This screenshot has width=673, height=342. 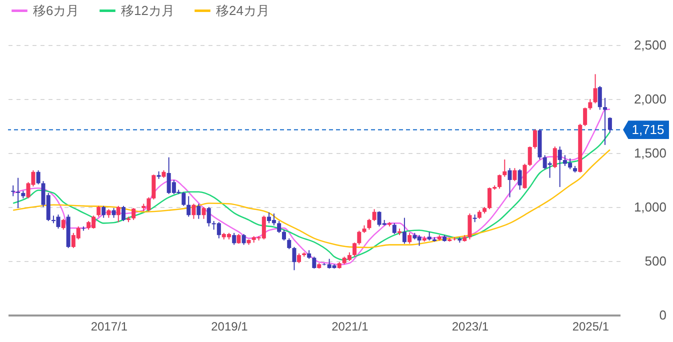 What do you see at coordinates (229, 327) in the screenshot?
I see `x-tick-label: 2019/1` at bounding box center [229, 327].